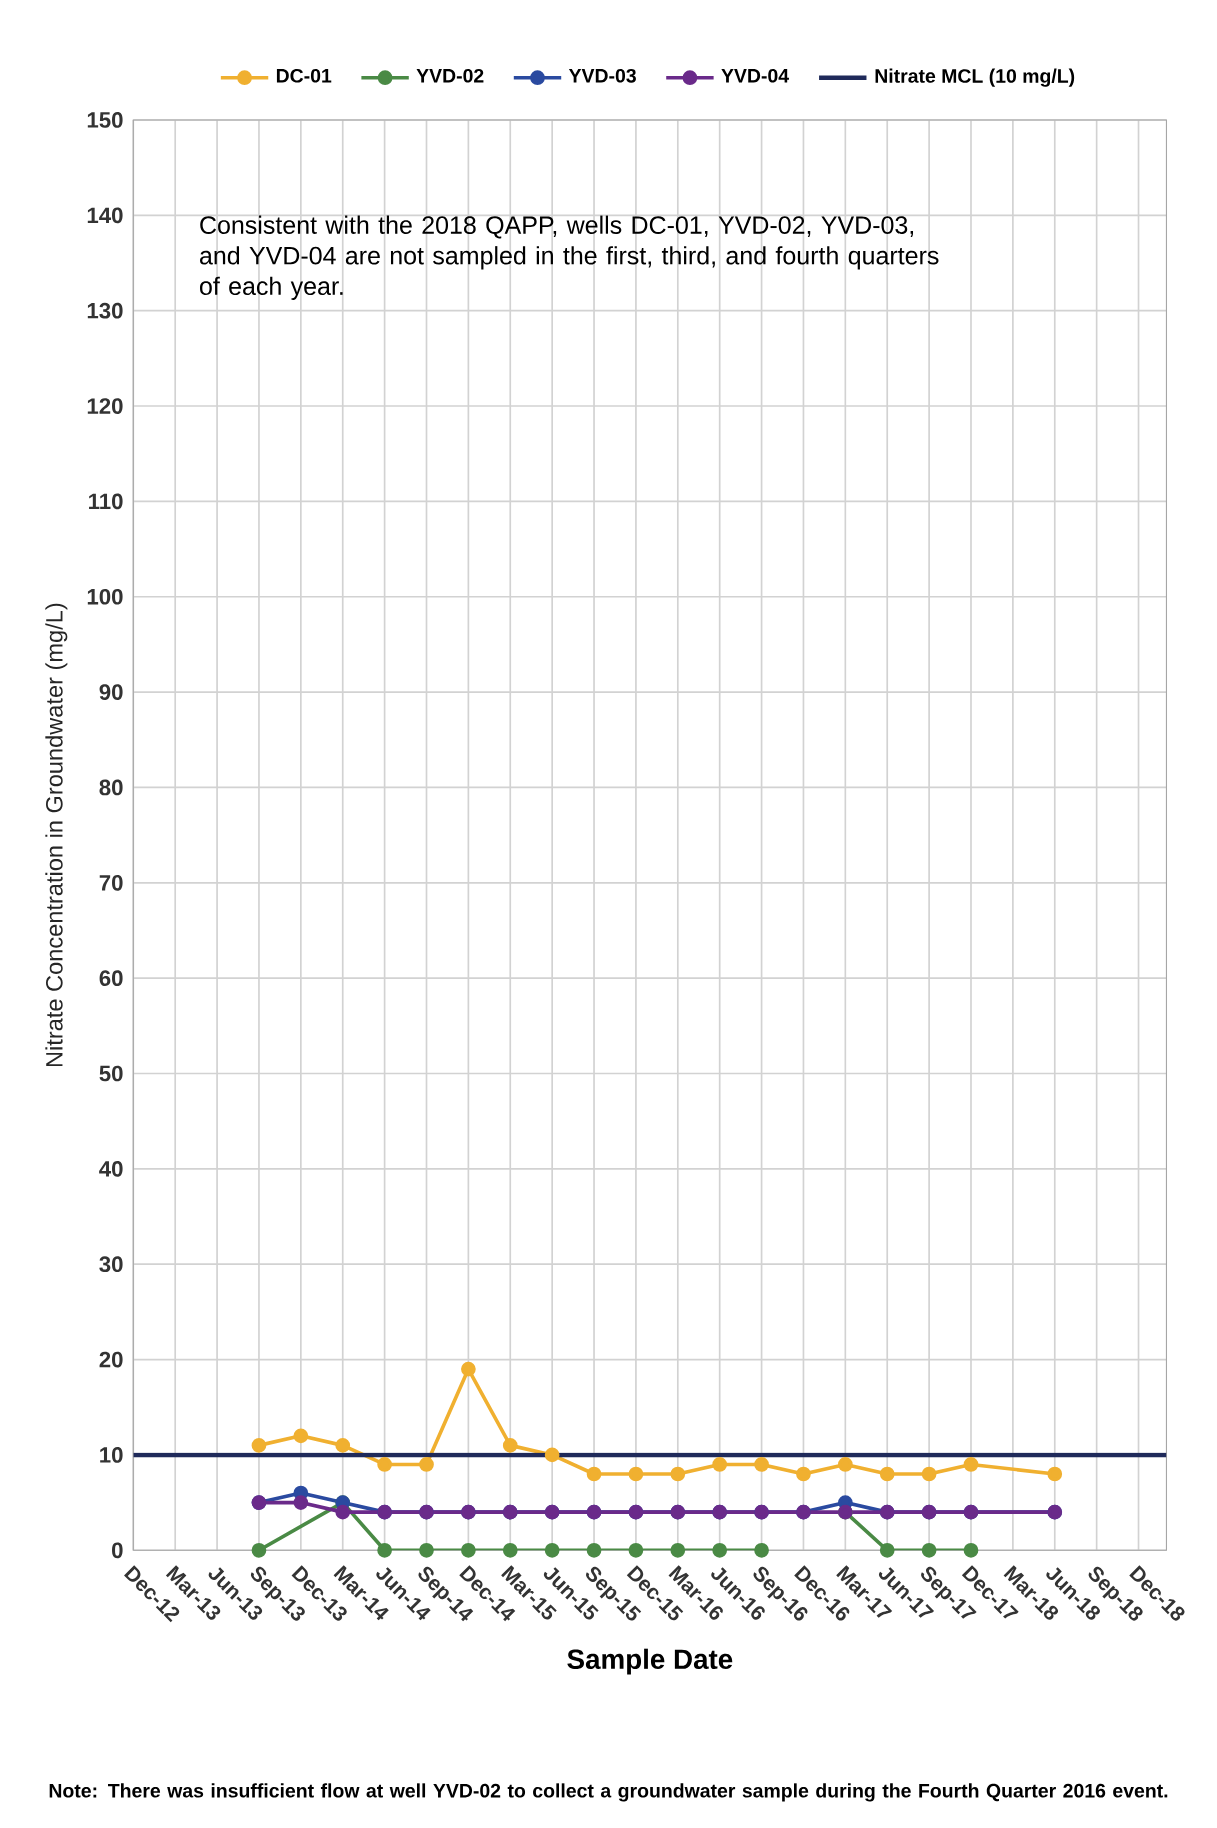 This screenshot has width=1217, height=1828. I want to click on x-axis-title: Sample Date, so click(650, 1661).